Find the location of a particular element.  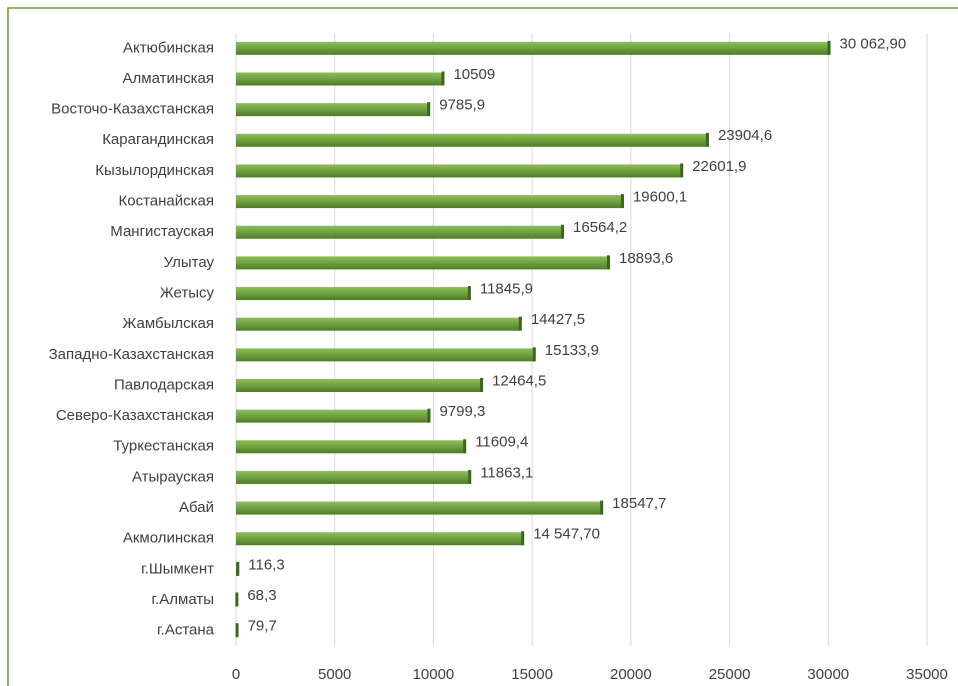

value-label: 22601,9 is located at coordinates (719, 166).